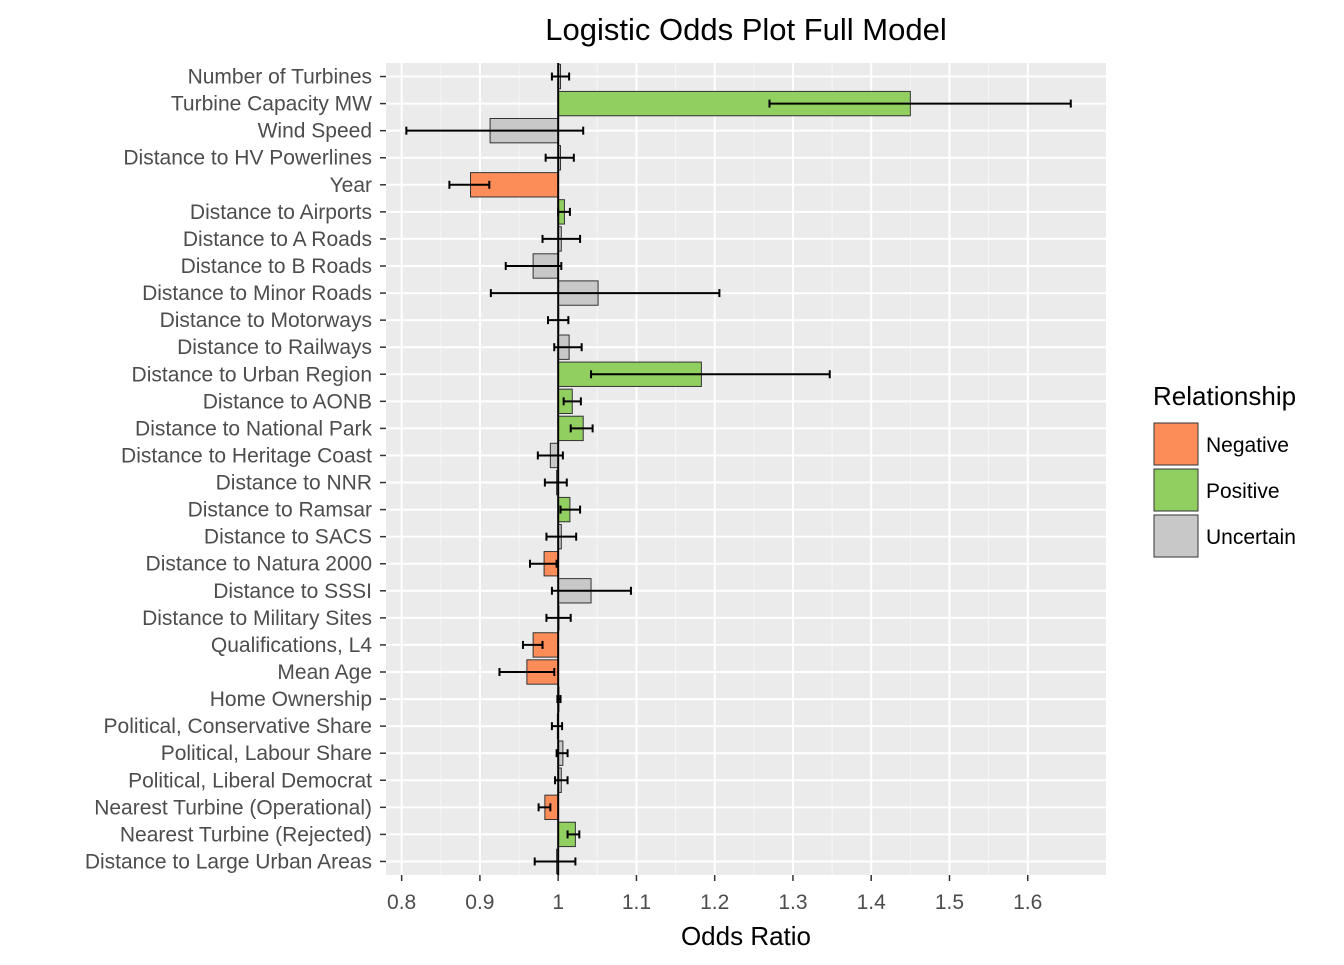 This screenshot has height=965, width=1344. What do you see at coordinates (281, 212) in the screenshot?
I see `y-tick-label: Distance to Airports` at bounding box center [281, 212].